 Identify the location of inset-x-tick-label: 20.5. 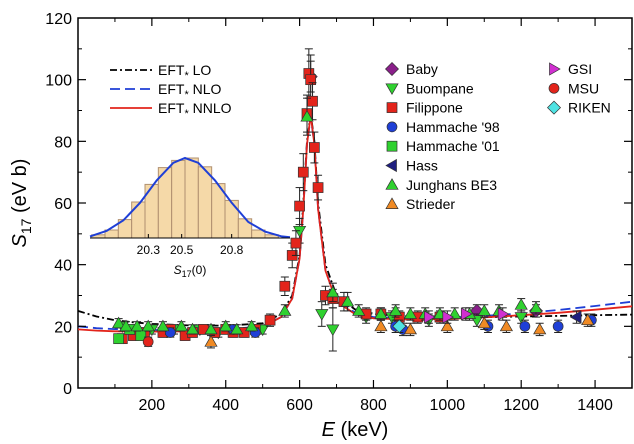
(182, 250).